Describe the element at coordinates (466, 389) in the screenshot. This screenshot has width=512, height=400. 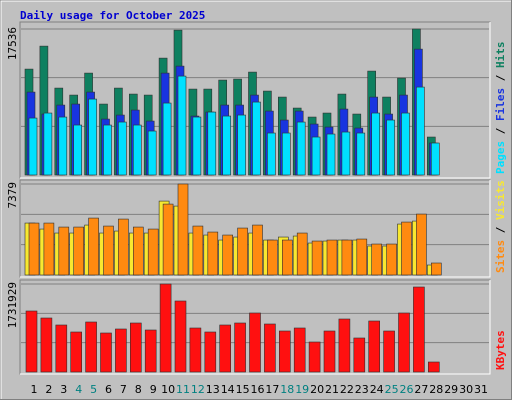
I see `x-tick-label: 30` at that location.